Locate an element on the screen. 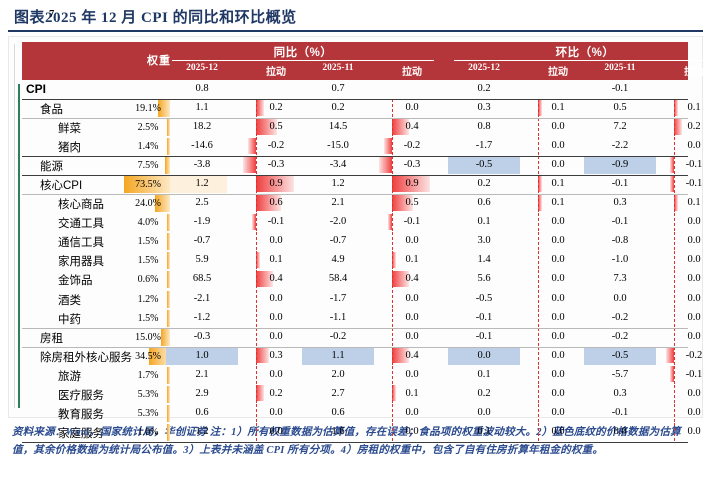 This screenshot has height=498, width=711. cell-mom_dec: 0.2 is located at coordinates (484, 393).